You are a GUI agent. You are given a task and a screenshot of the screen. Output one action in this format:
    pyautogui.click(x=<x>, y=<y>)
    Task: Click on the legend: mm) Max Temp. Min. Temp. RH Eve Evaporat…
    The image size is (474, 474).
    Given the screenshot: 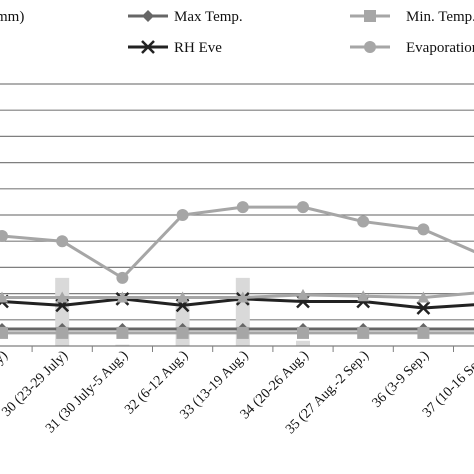 What is the action you would take?
    pyautogui.click(x=237, y=32)
    